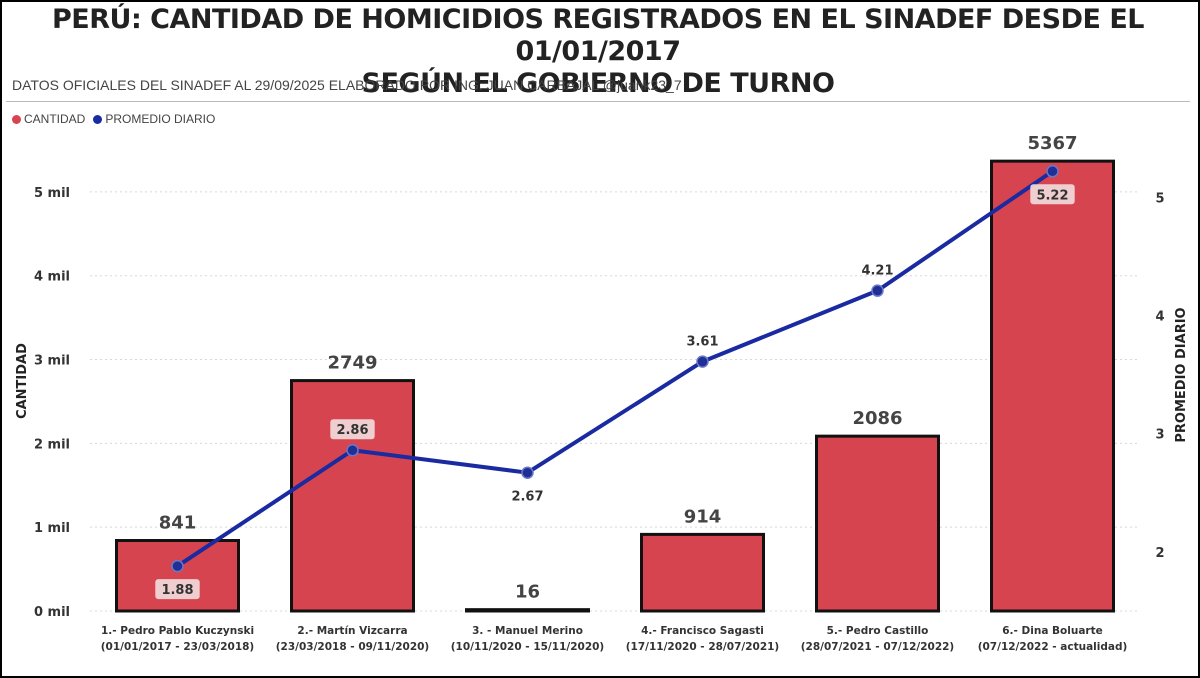 The height and width of the screenshot is (678, 1200). Describe the element at coordinates (353, 647) in the screenshot. I see `x-category-dates: (23/03/2018 - 09/11/2020)` at that location.